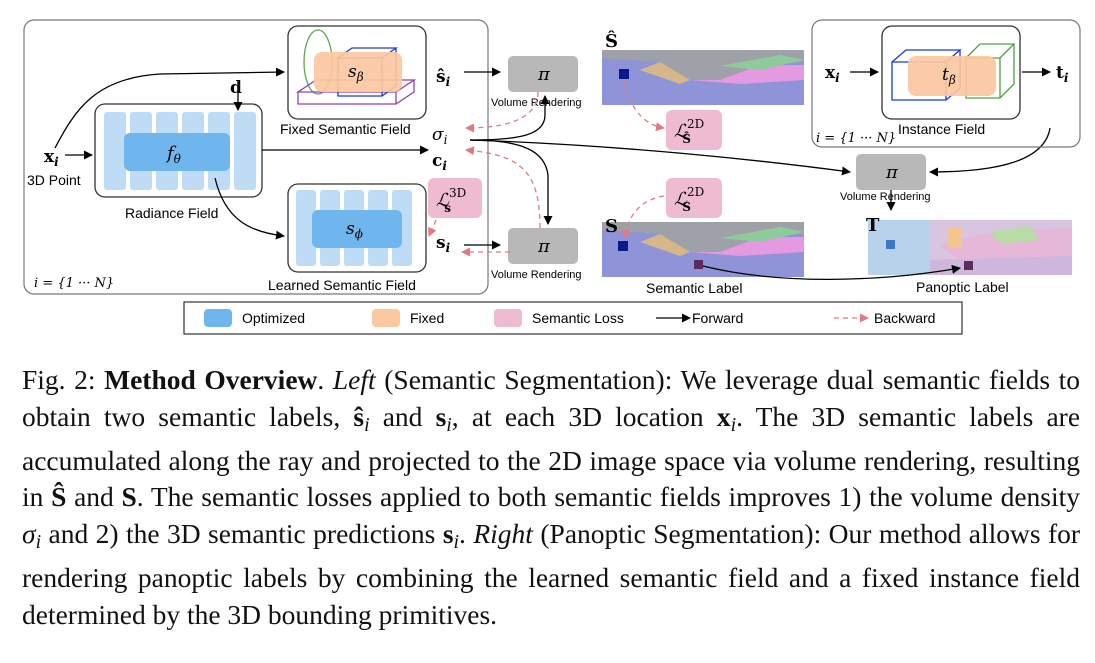 Image resolution: width=1095 pixels, height=663 pixels. Describe the element at coordinates (694, 288) in the screenshot. I see `sem-img-bottom-caption: Semantic Label` at that location.